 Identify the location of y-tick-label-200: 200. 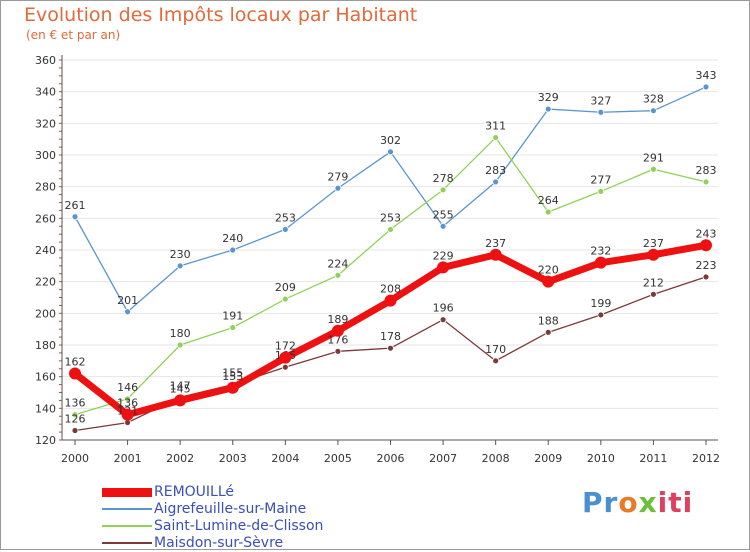
(45, 313).